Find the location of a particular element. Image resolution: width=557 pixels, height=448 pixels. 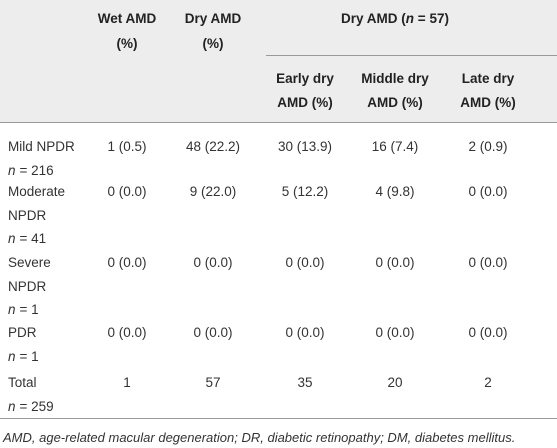

cell: 5 (12.2) is located at coordinates (305, 191).